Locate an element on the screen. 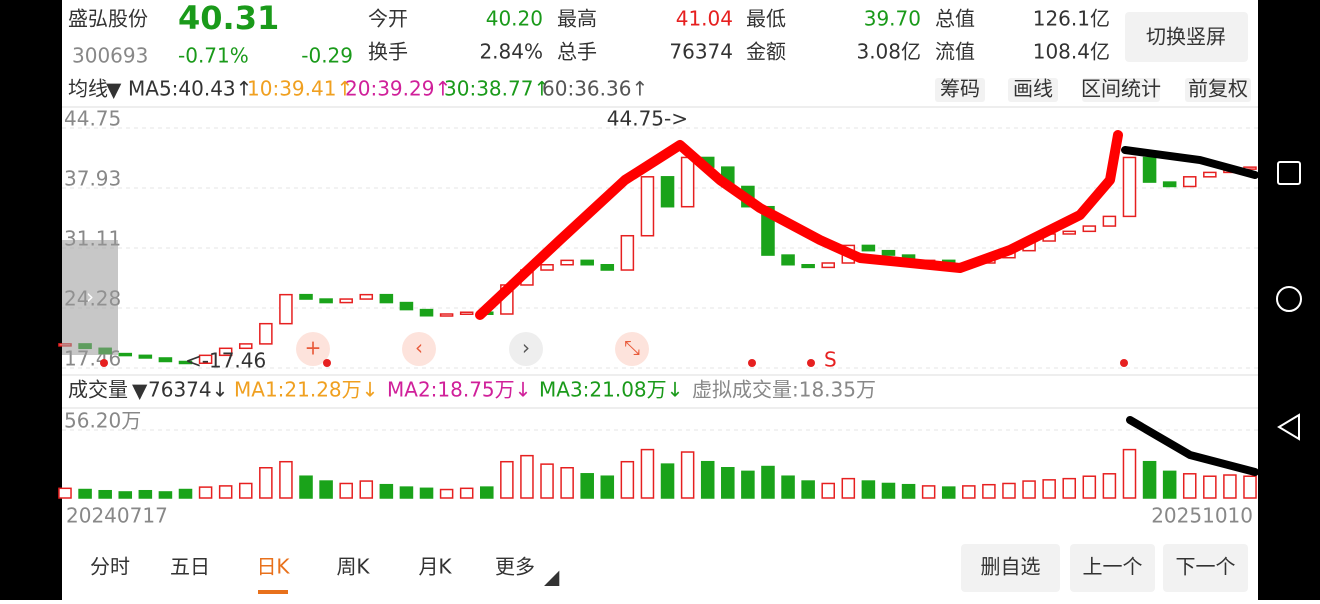 This screenshot has height=604, width=1320. icon: + is located at coordinates (313, 348).